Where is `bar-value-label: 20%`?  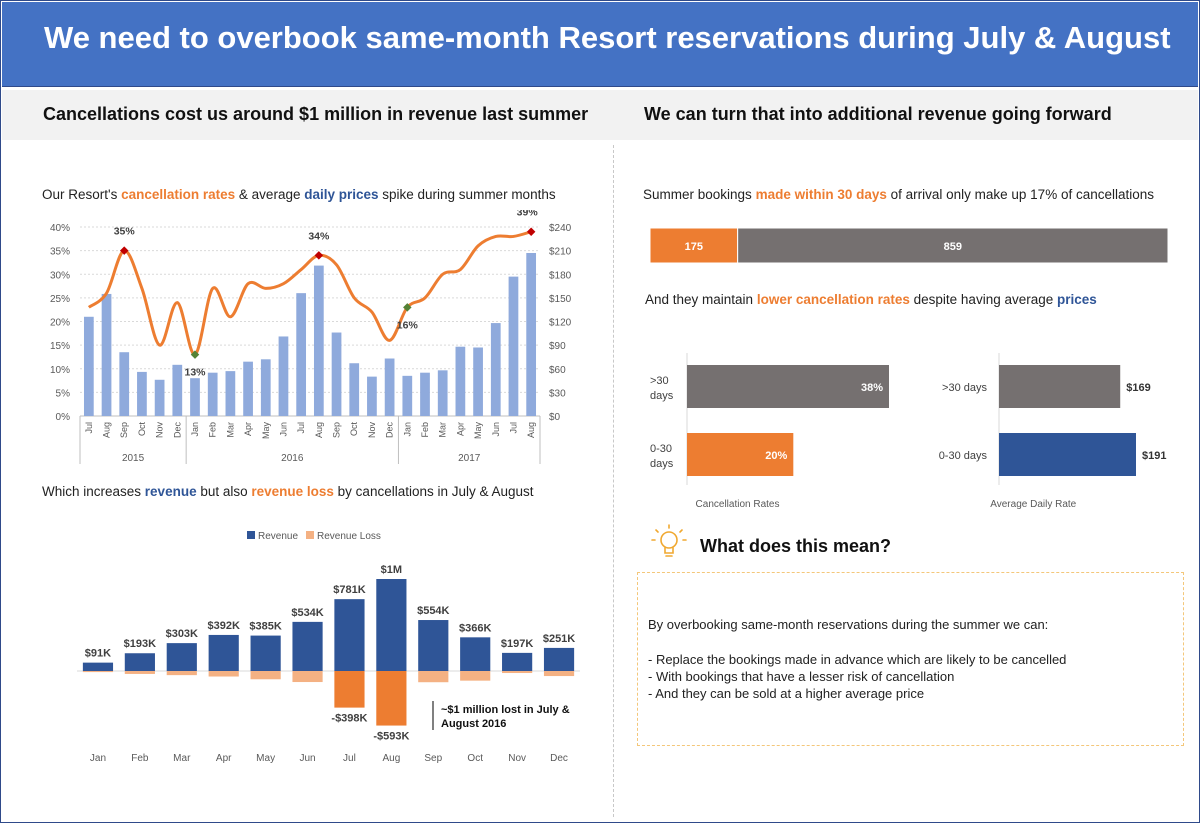 bar-value-label: 20% is located at coordinates (776, 456).